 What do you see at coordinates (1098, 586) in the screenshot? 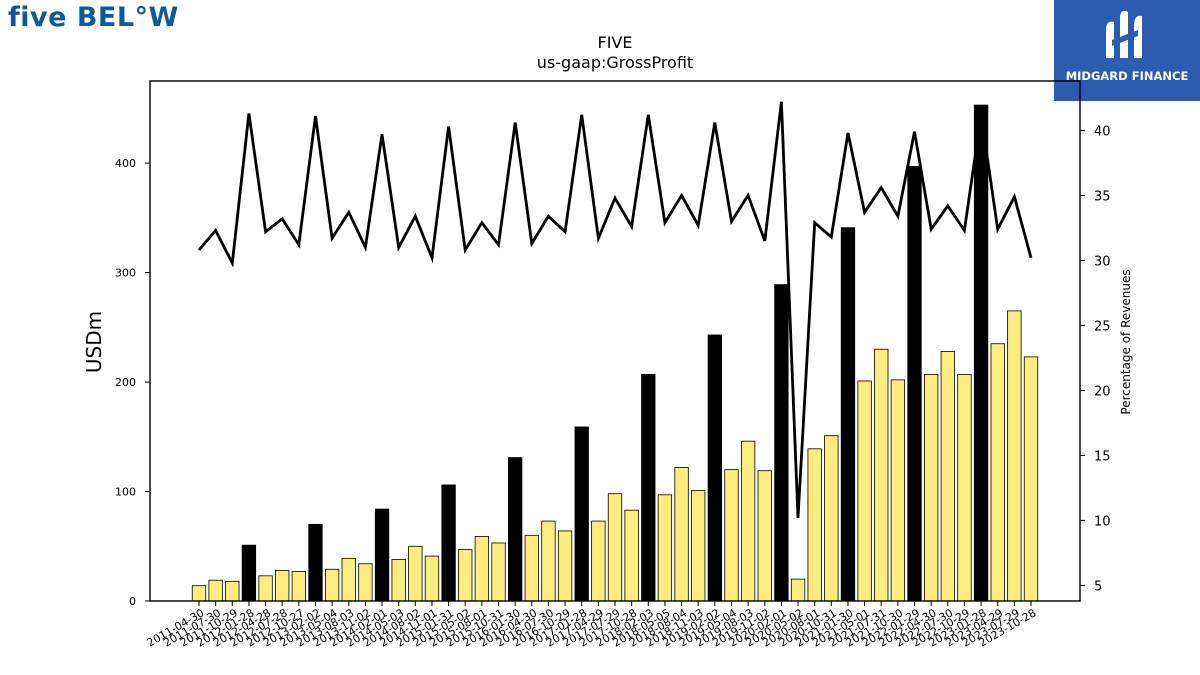
I see `y2-tick-label: 5` at bounding box center [1098, 586].